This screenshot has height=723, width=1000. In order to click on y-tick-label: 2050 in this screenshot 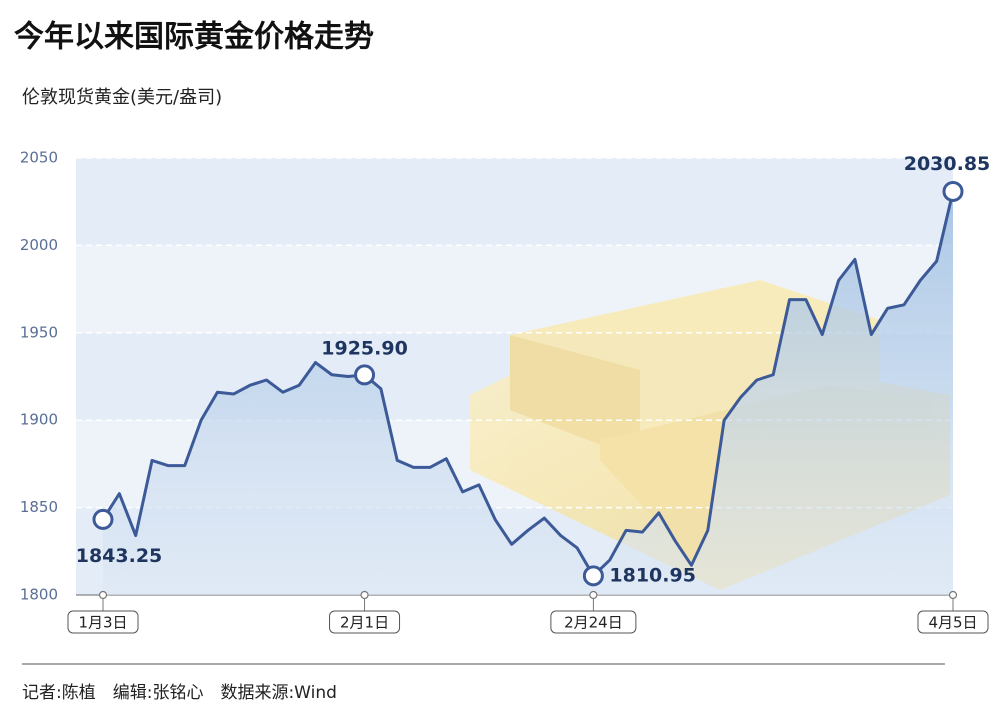, I will do `click(39, 158)`.